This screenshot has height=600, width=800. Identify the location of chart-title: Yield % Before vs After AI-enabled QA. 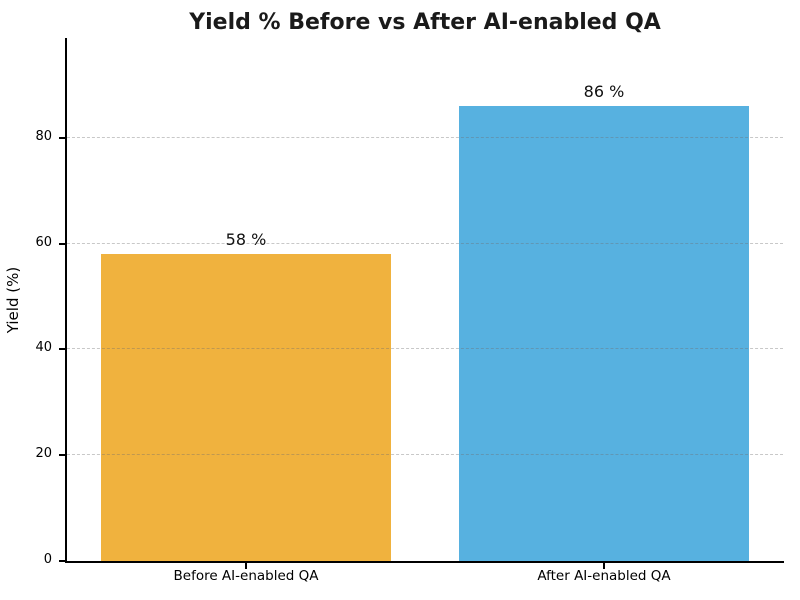
(425, 22).